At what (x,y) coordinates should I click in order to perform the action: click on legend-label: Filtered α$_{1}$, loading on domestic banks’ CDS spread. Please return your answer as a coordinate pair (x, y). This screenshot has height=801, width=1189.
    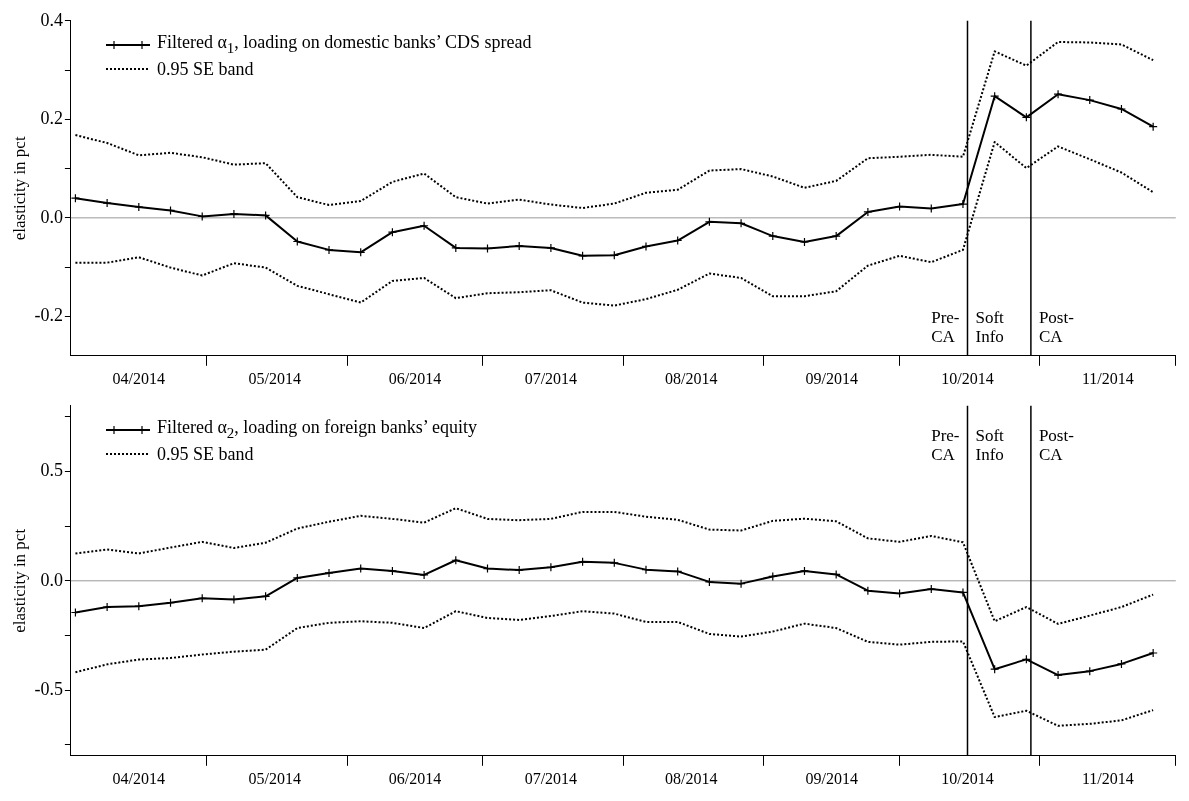
    Looking at the image, I should click on (344, 44).